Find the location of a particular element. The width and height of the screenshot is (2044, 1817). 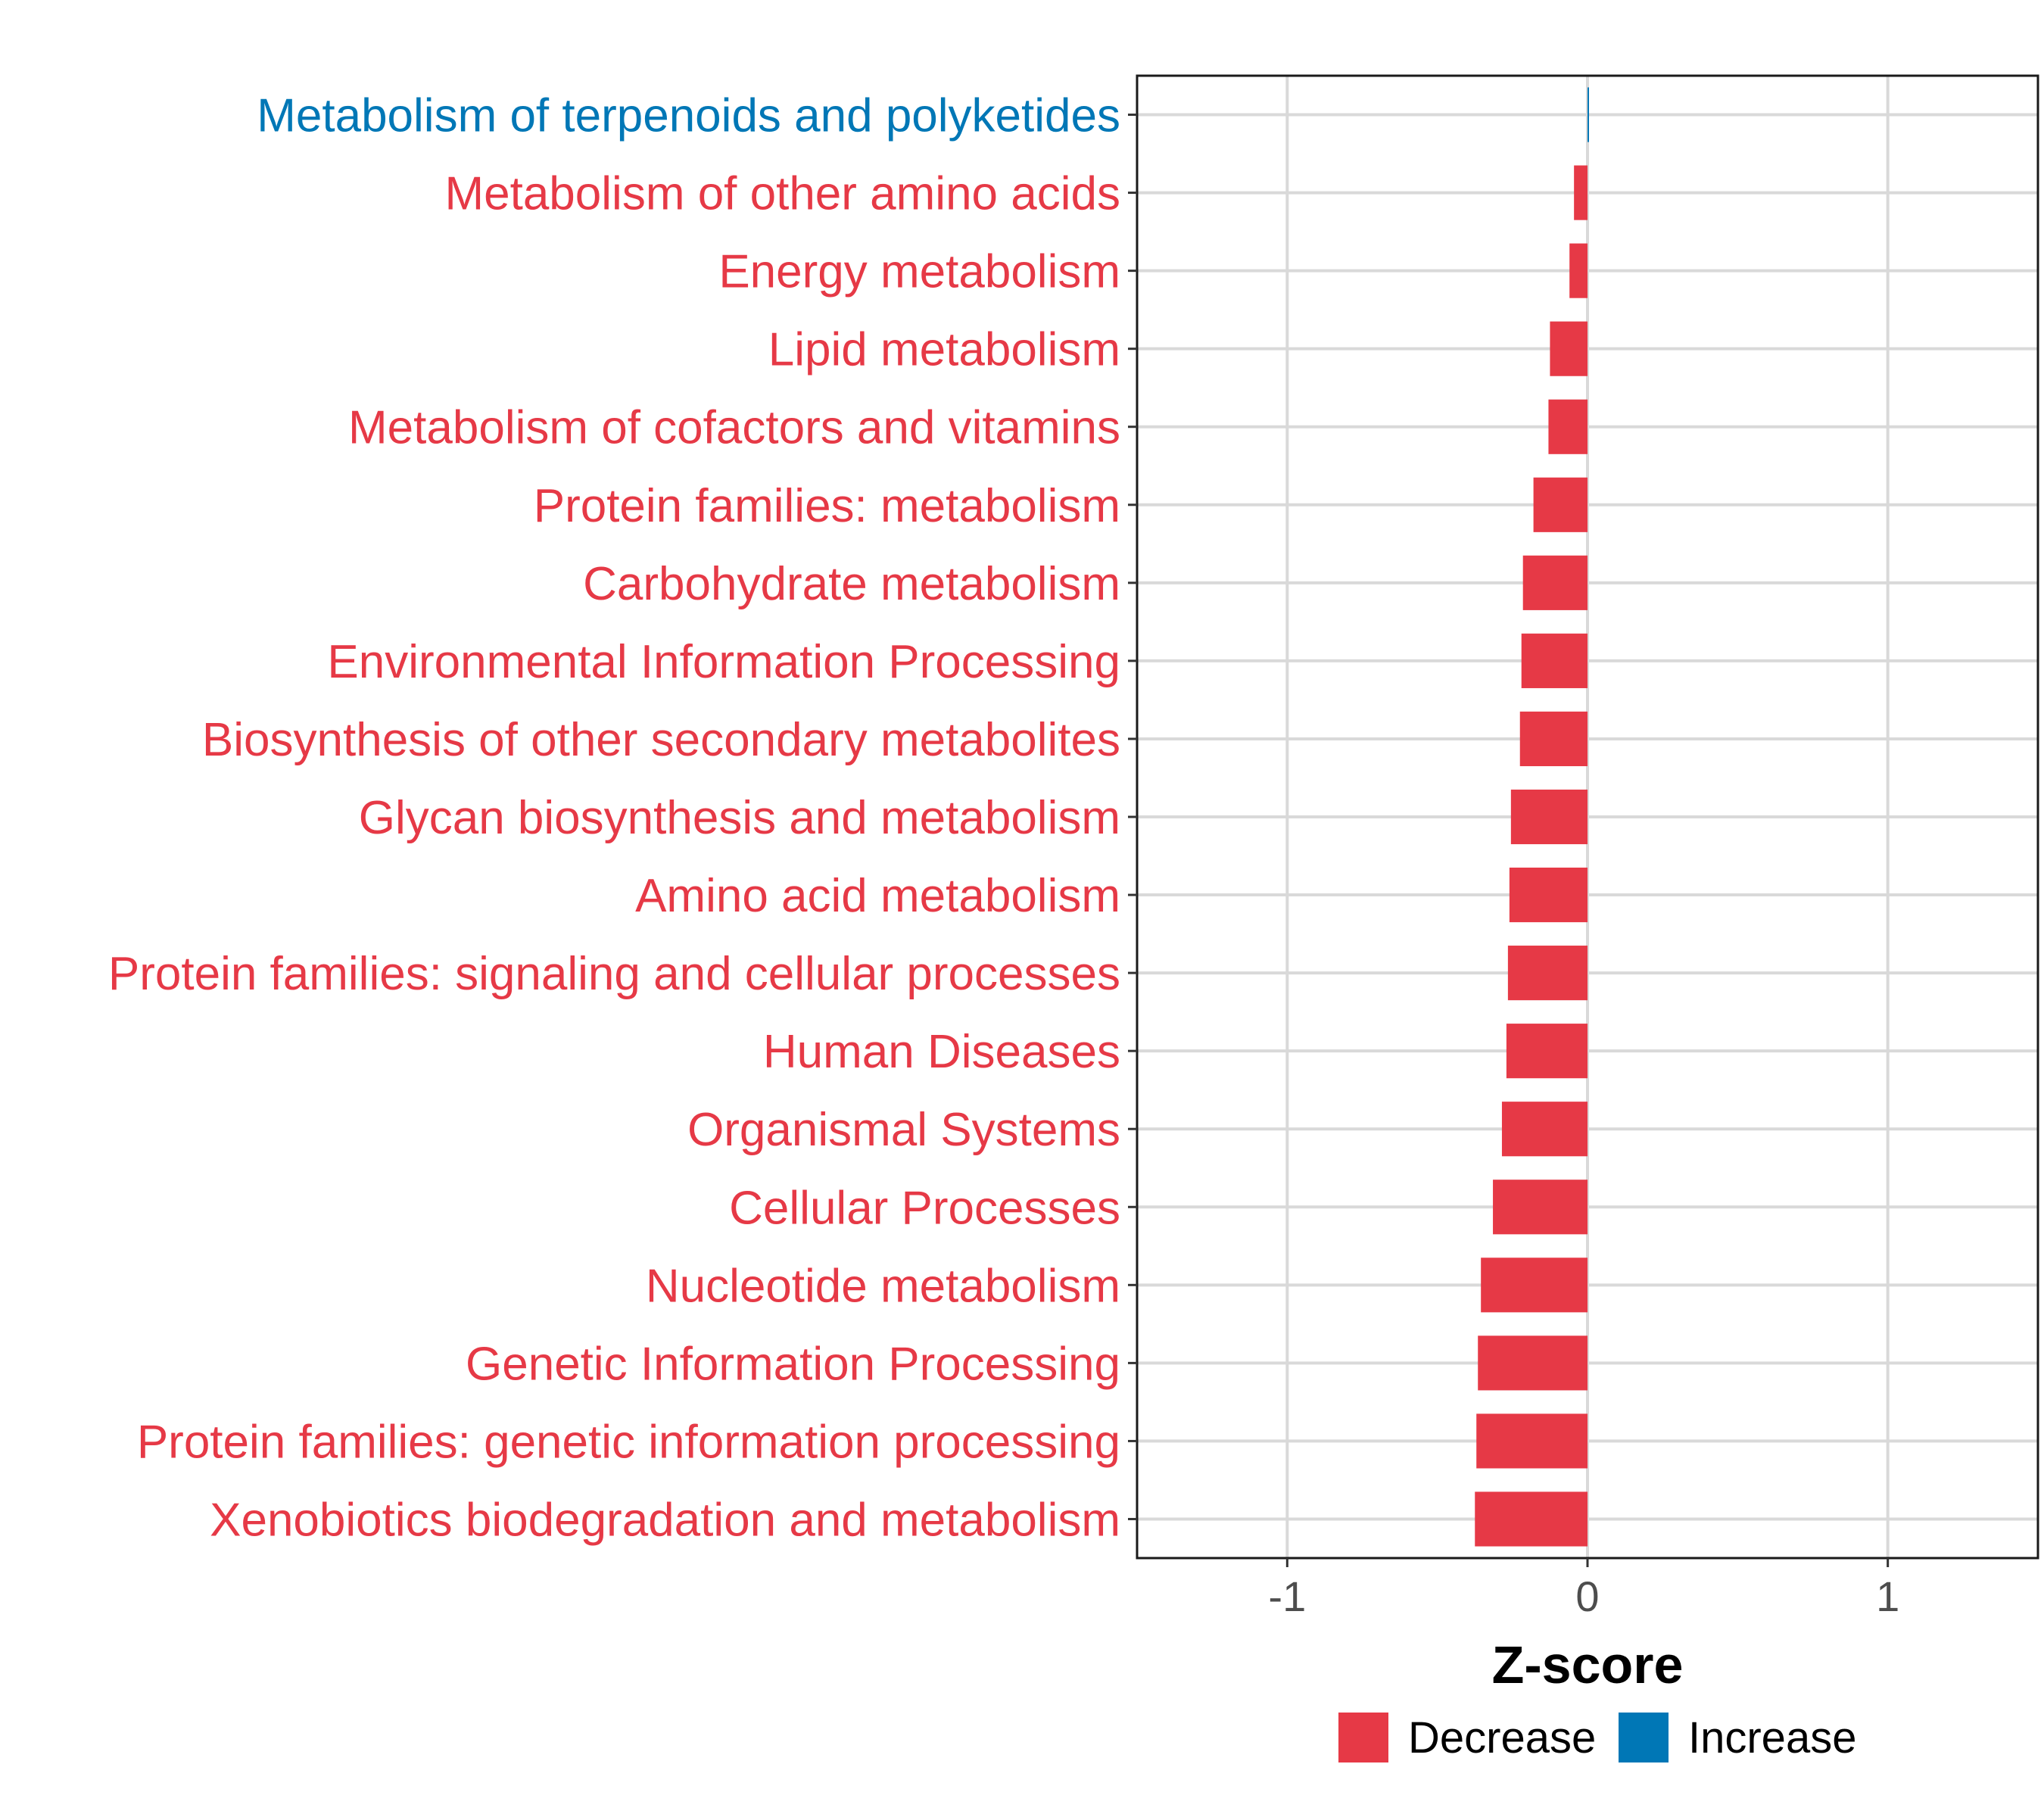

category-label: Cellular Processes is located at coordinates (924, 1208).